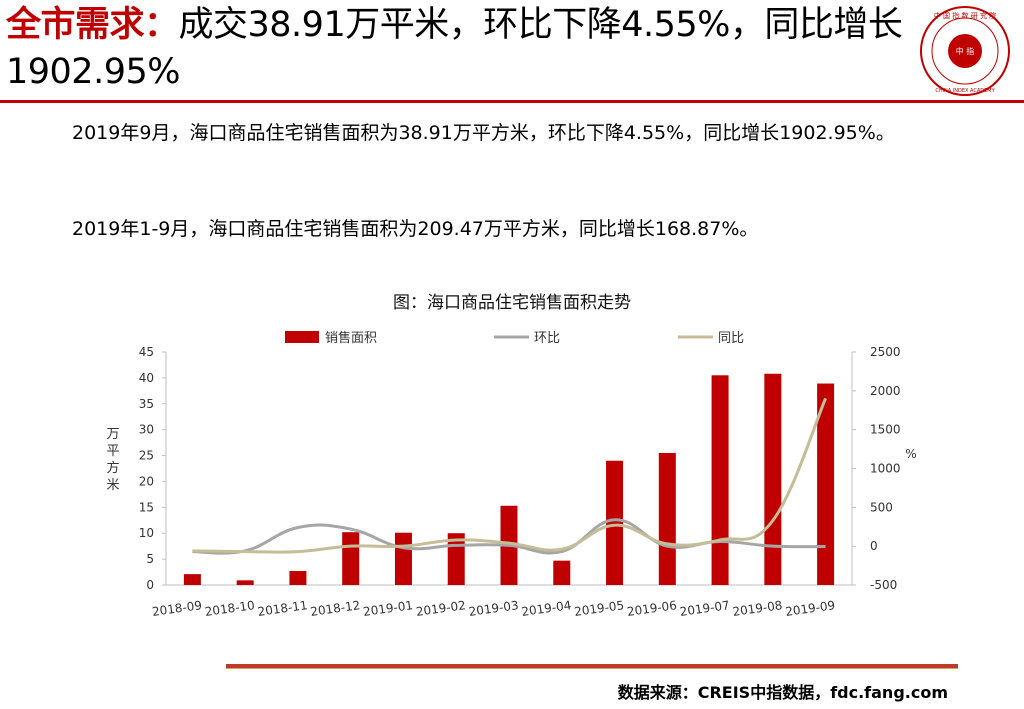  I want to click on x-tick-label: 2019-09, so click(810, 608).